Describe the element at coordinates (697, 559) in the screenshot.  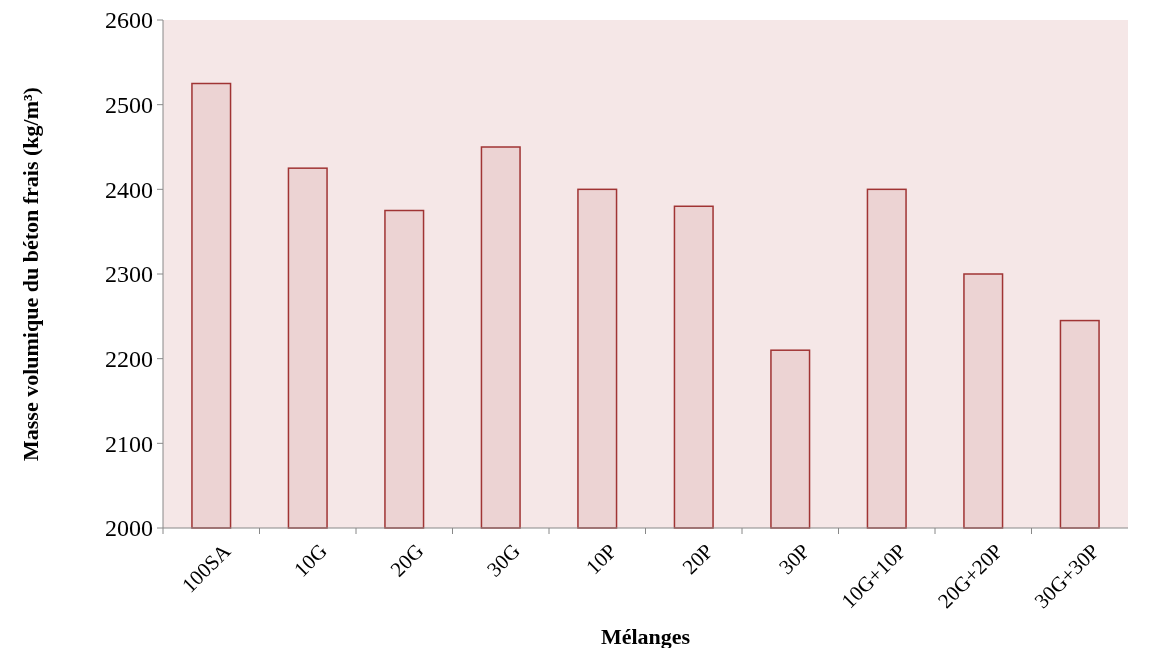
I see `x-tick-label: 20P` at that location.